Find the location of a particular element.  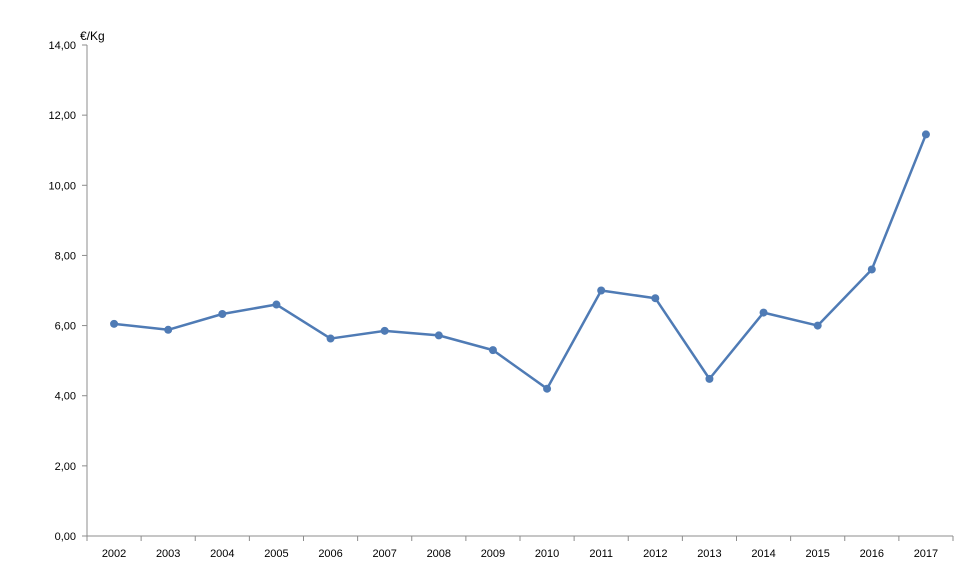

y-tick-label: 4,00 is located at coordinates (65, 397).